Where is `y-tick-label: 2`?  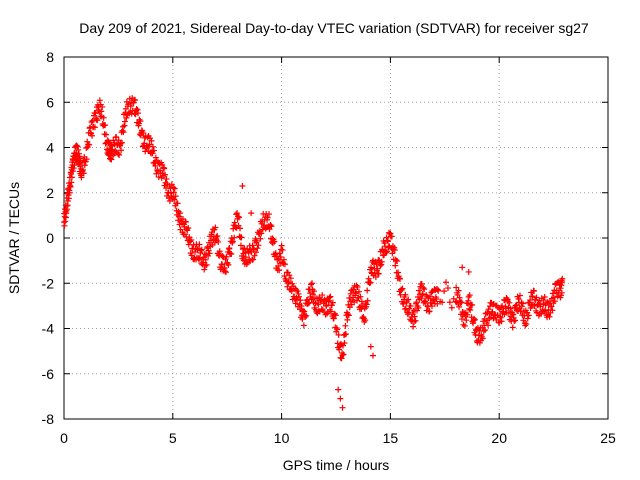
y-tick-label: 2 is located at coordinates (50, 193).